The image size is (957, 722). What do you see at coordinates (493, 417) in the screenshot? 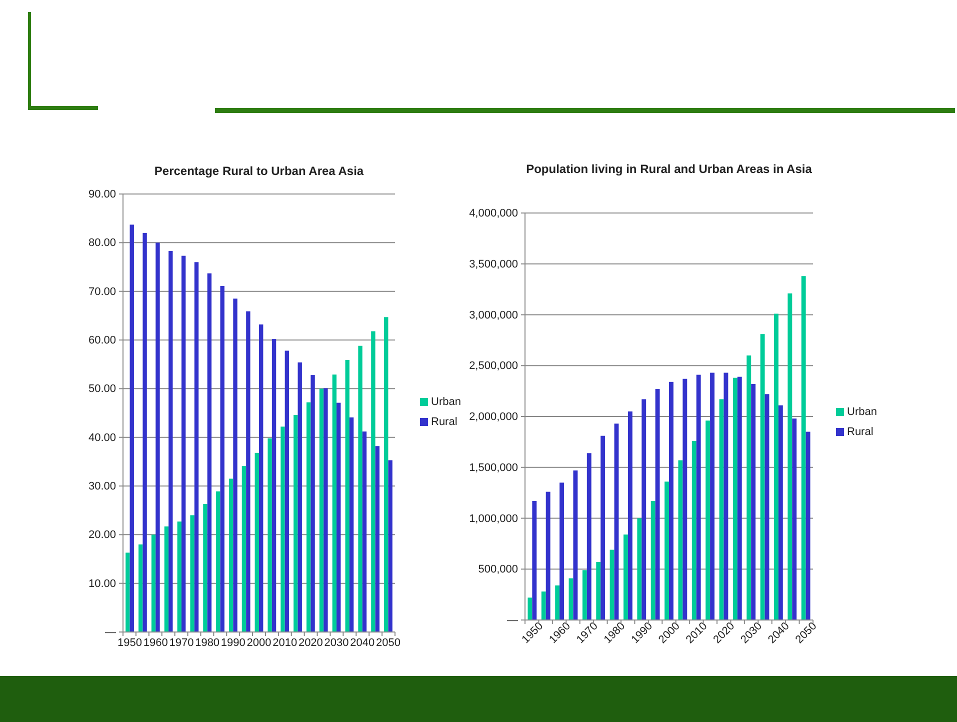
I see `y-tick-label: 2,000,000` at bounding box center [493, 417].